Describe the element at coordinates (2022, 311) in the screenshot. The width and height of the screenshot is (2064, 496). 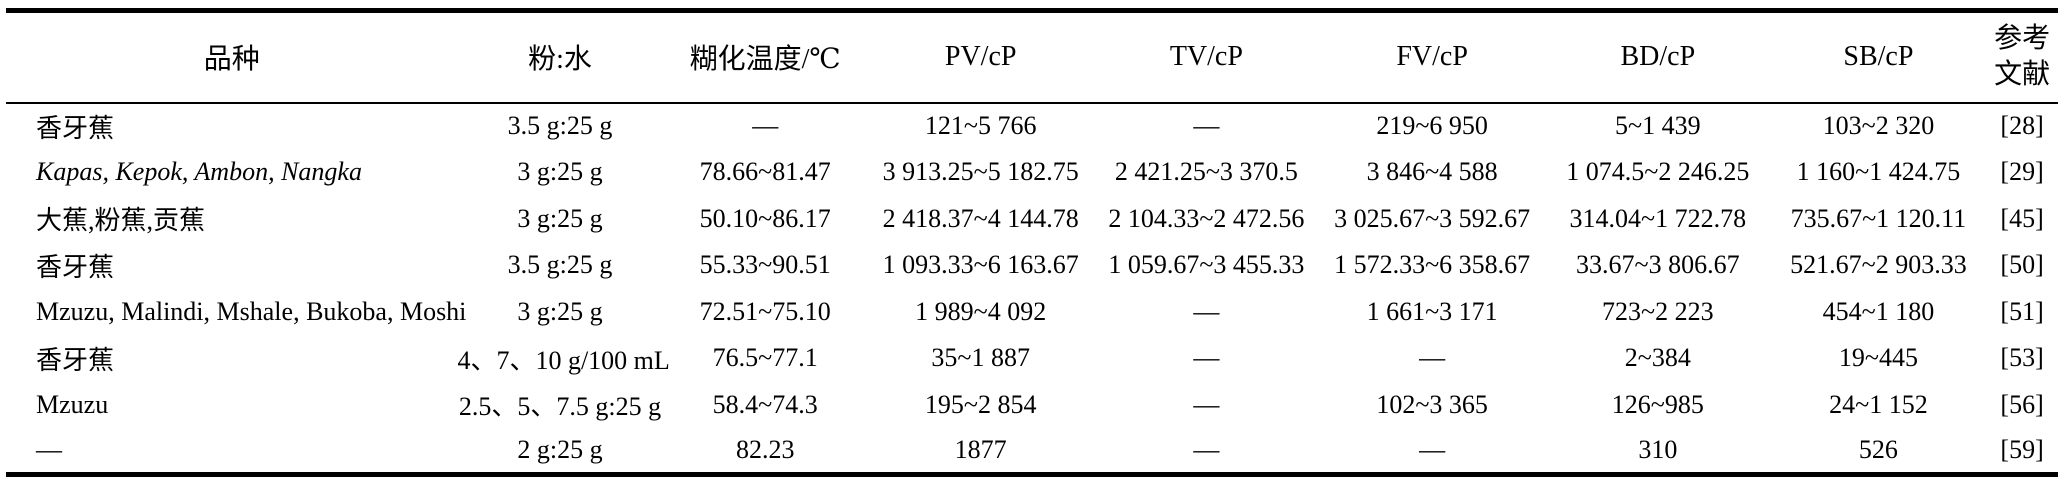
I see `reference-cell: [51]` at that location.